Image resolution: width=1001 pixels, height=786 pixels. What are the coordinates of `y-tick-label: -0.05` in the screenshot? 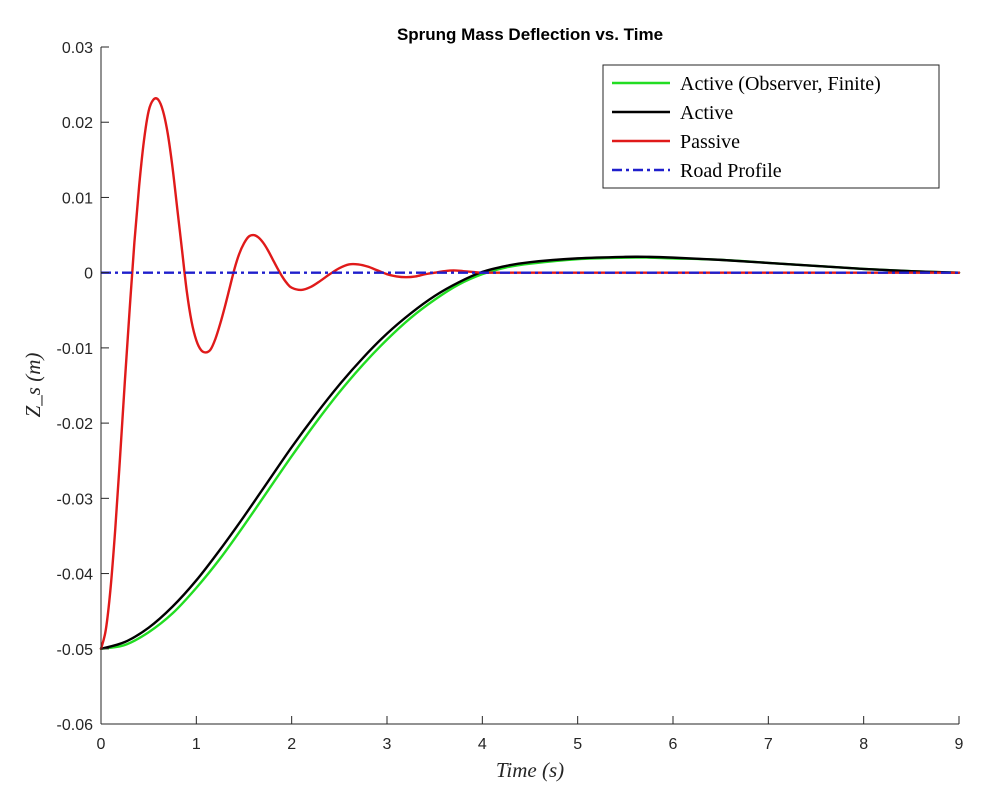 It's located at (75, 650).